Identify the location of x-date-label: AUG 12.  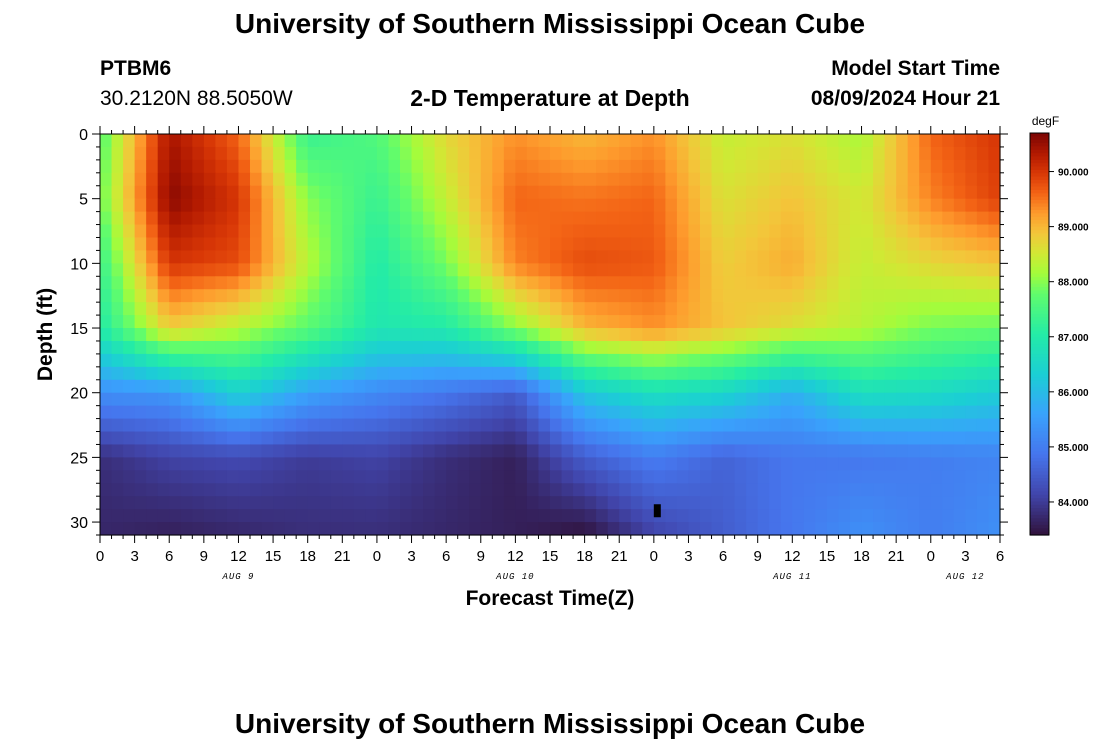
(964, 577).